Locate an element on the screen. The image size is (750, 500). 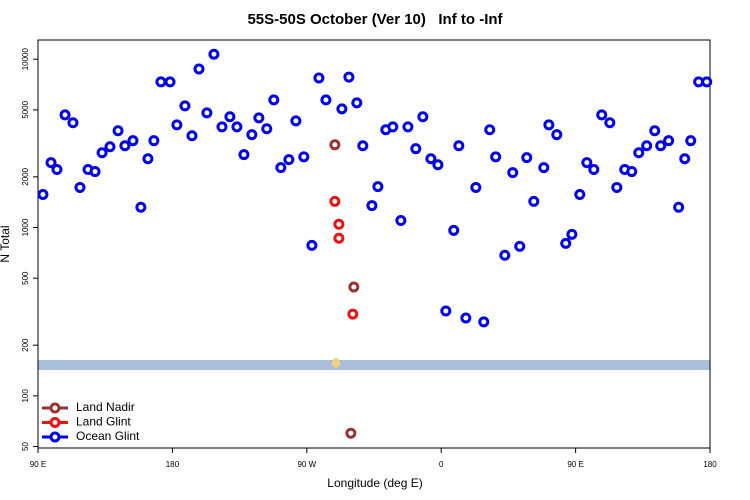
y-tick-label: 200 is located at coordinates (25, 345).